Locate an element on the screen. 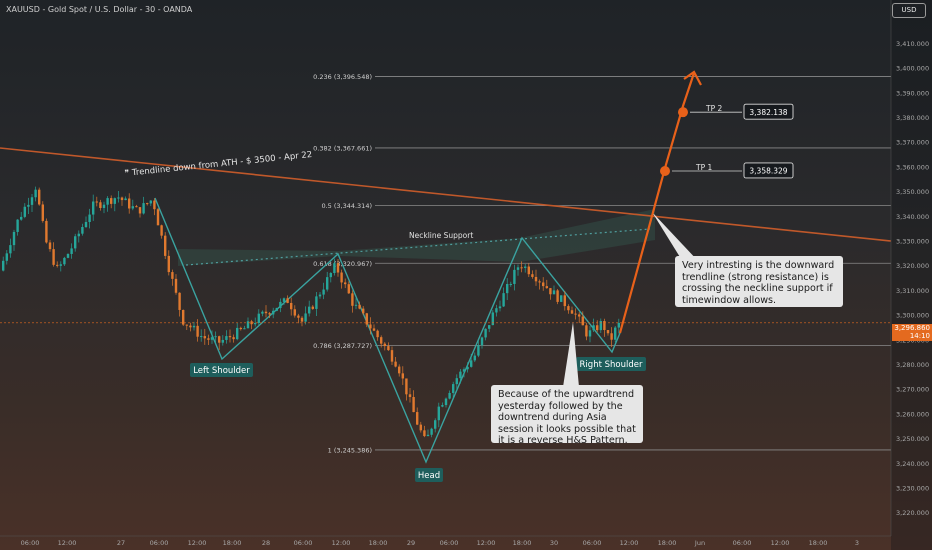 This screenshot has width=932, height=550. time-tick: 12:00 is located at coordinates (629, 543).